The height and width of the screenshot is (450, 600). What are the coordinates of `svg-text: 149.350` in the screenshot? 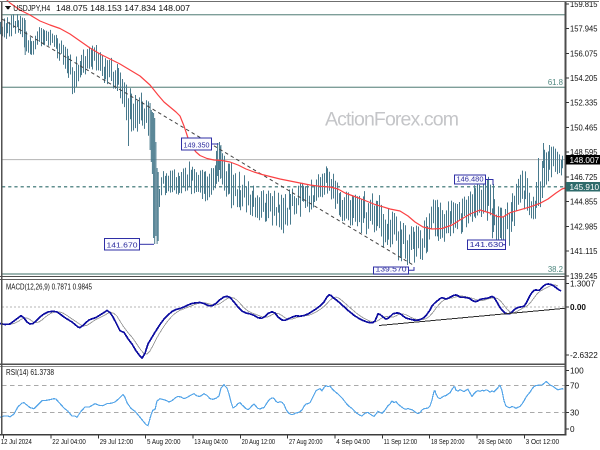 It's located at (197, 145).